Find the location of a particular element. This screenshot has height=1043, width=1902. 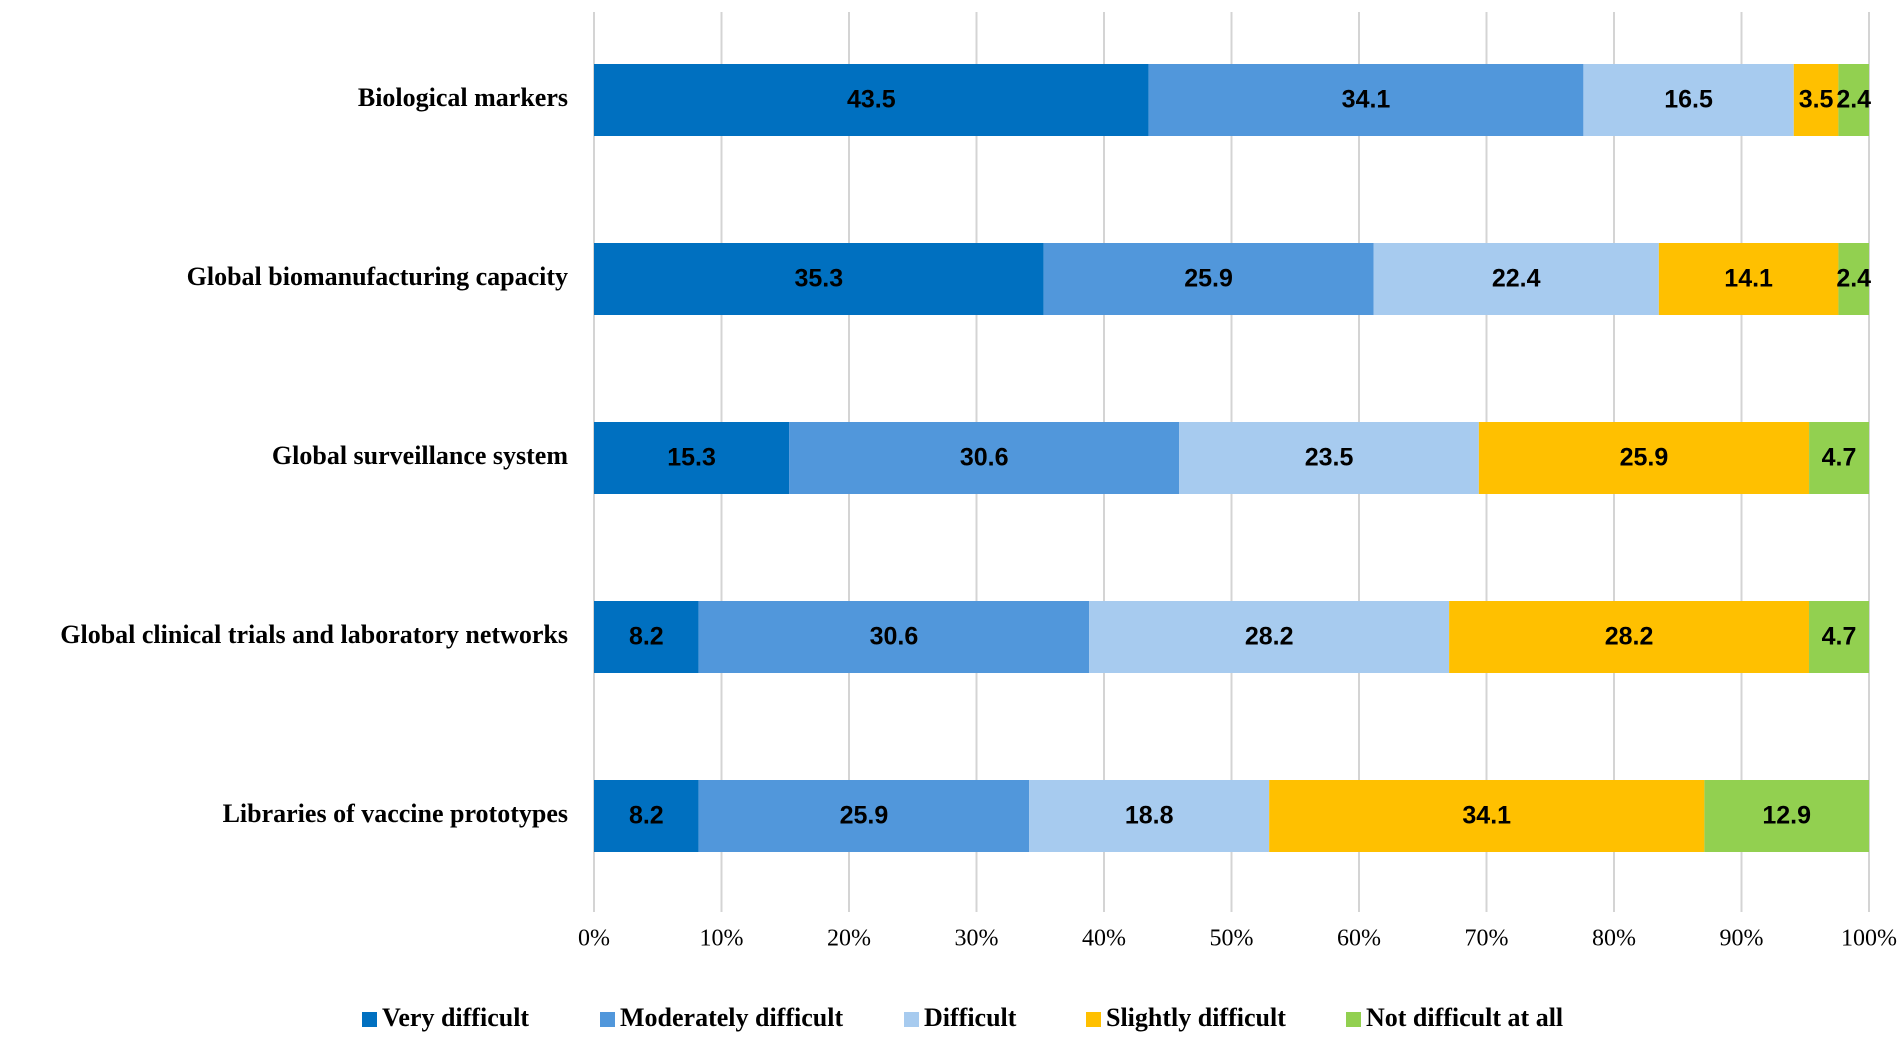

x-tick-label: 50% is located at coordinates (1232, 939).